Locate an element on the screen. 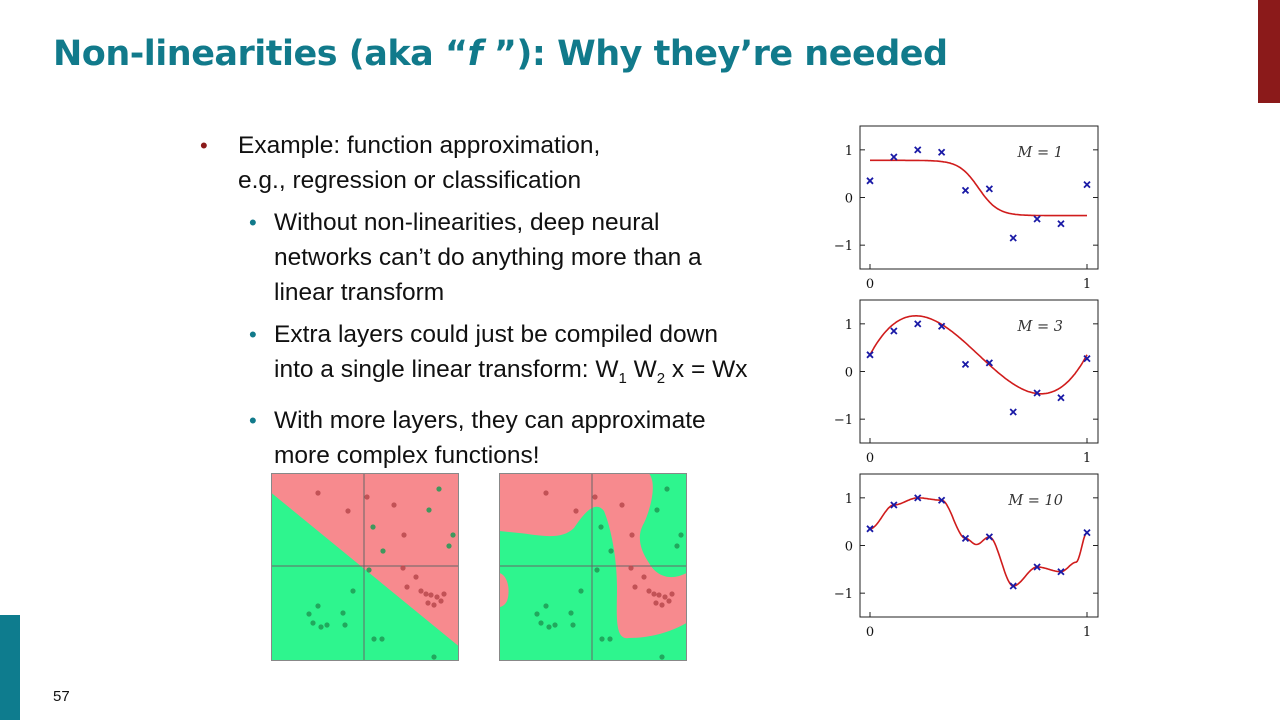 The image size is (1280, 720). polyfit-plot-m10: 1 0 −1 0 1 M = 10 is located at coordinates (966, 556).